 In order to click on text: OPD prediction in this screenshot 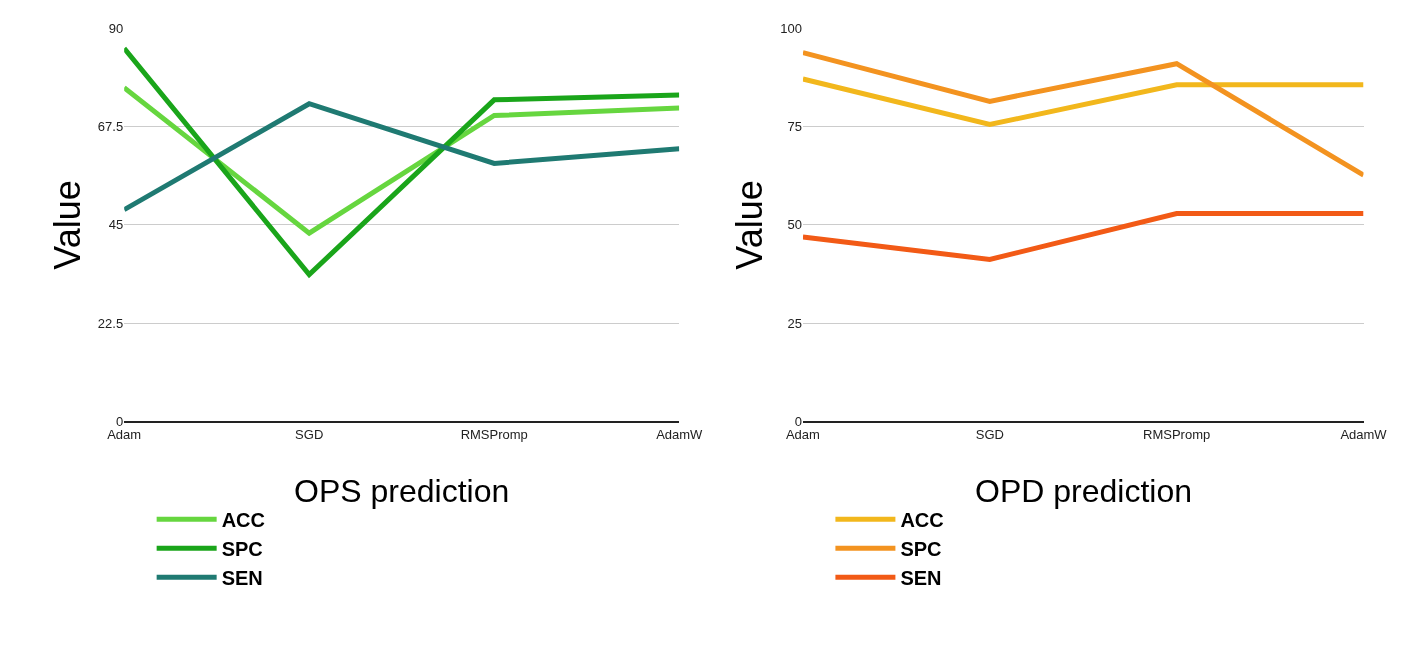, I will do `click(1083, 491)`.